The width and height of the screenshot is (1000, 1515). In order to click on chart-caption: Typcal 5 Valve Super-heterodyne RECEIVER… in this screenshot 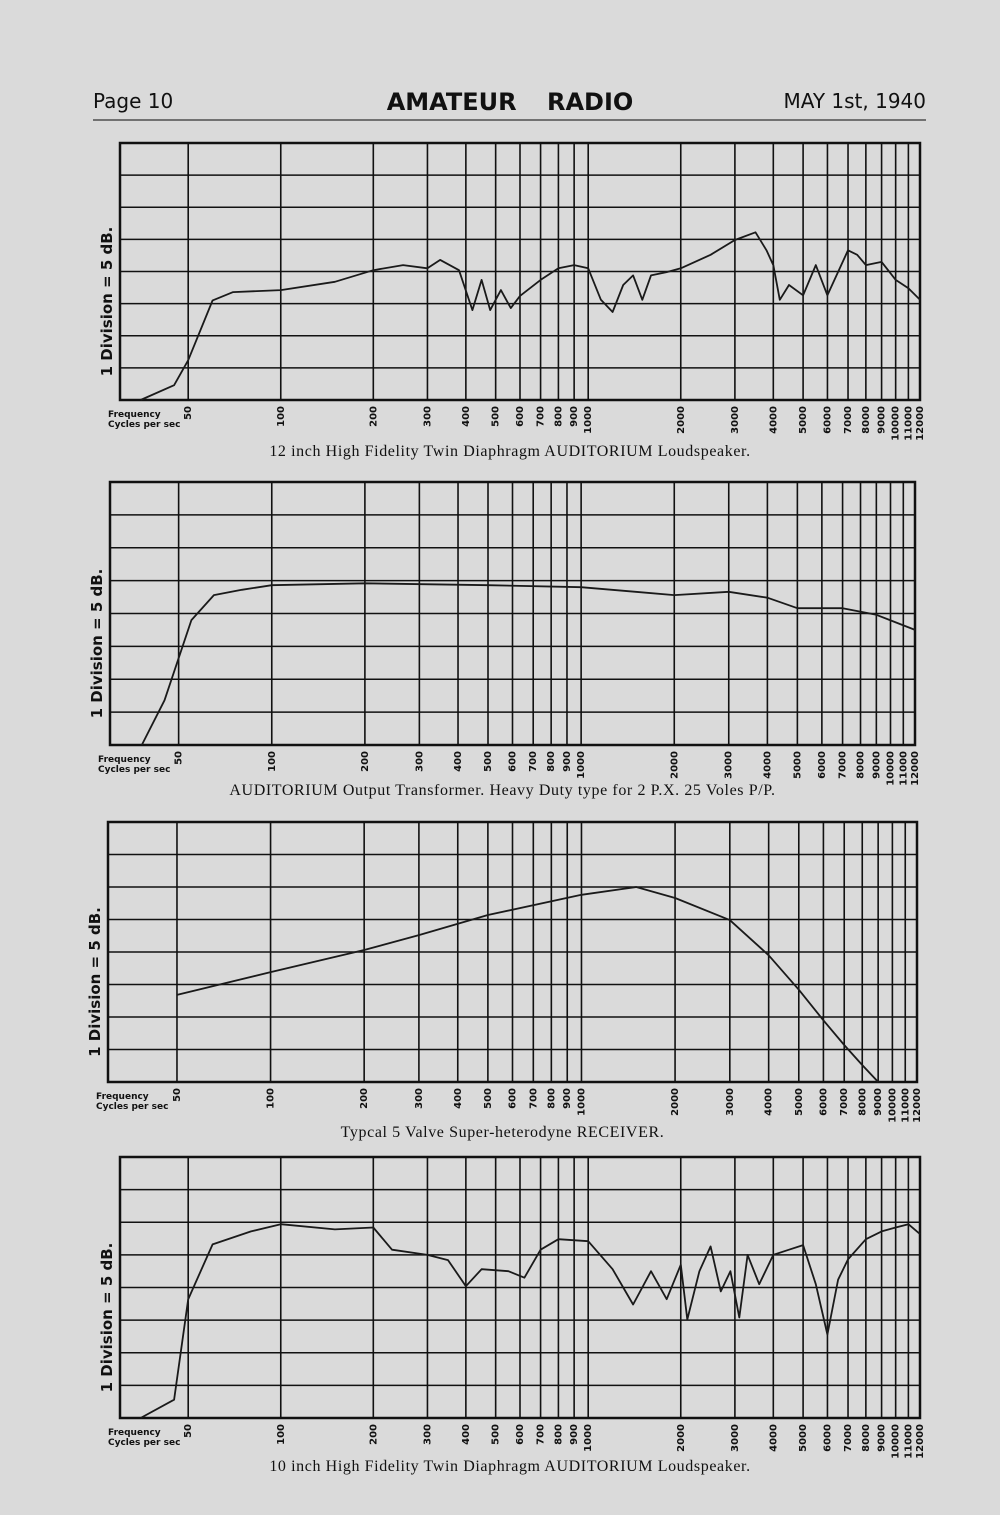, I will do `click(503, 1132)`.